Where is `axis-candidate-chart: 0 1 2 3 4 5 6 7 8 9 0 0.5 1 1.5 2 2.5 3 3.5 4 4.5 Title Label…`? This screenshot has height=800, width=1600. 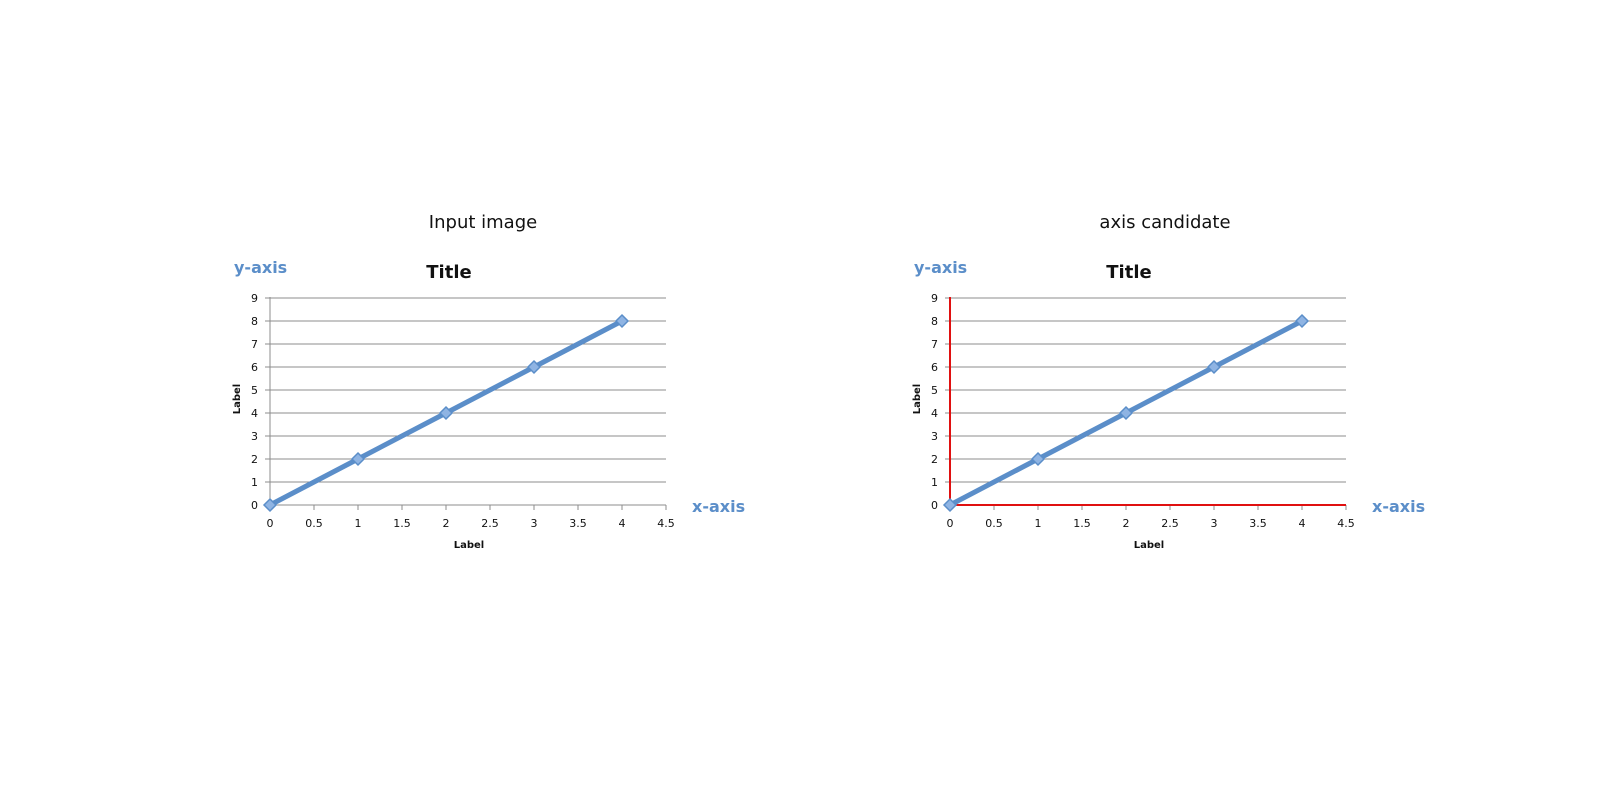 axis-candidate-chart: 0 1 2 3 4 5 6 7 8 9 0 0.5 1 1.5 2 2.5 3 3.5 4 4.5 Title Label… is located at coordinates (1168, 404).